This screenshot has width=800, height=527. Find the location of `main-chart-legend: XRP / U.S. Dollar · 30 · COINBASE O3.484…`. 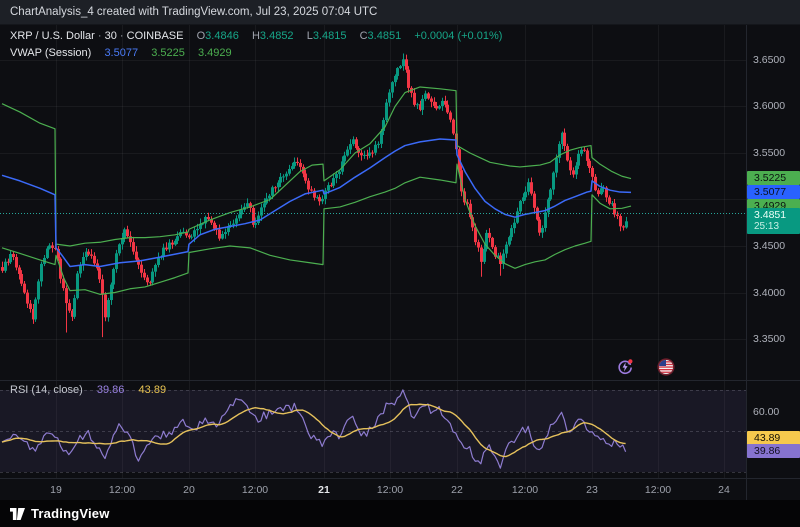

main-chart-legend: XRP / U.S. Dollar · 30 · COINBASE O3.484… is located at coordinates (256, 46).